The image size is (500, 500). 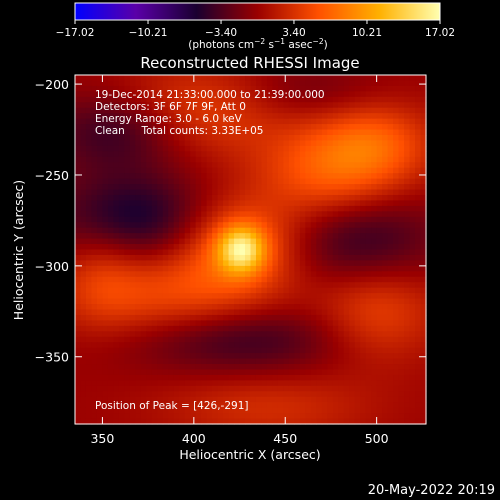 I want to click on x-tick-label: 450, so click(x=285, y=438).